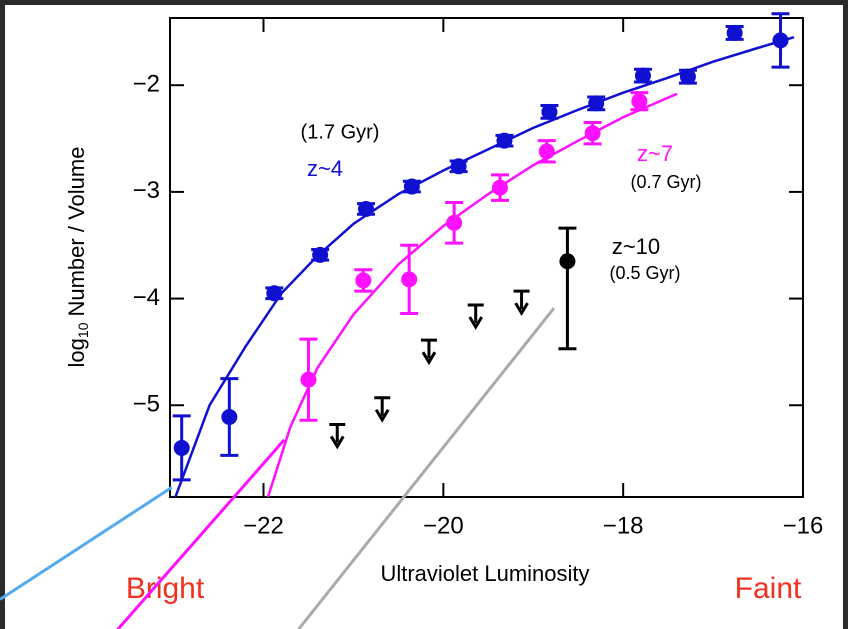 The width and height of the screenshot is (848, 629). Describe the element at coordinates (623, 525) in the screenshot. I see `x-tick-label: −18` at that location.